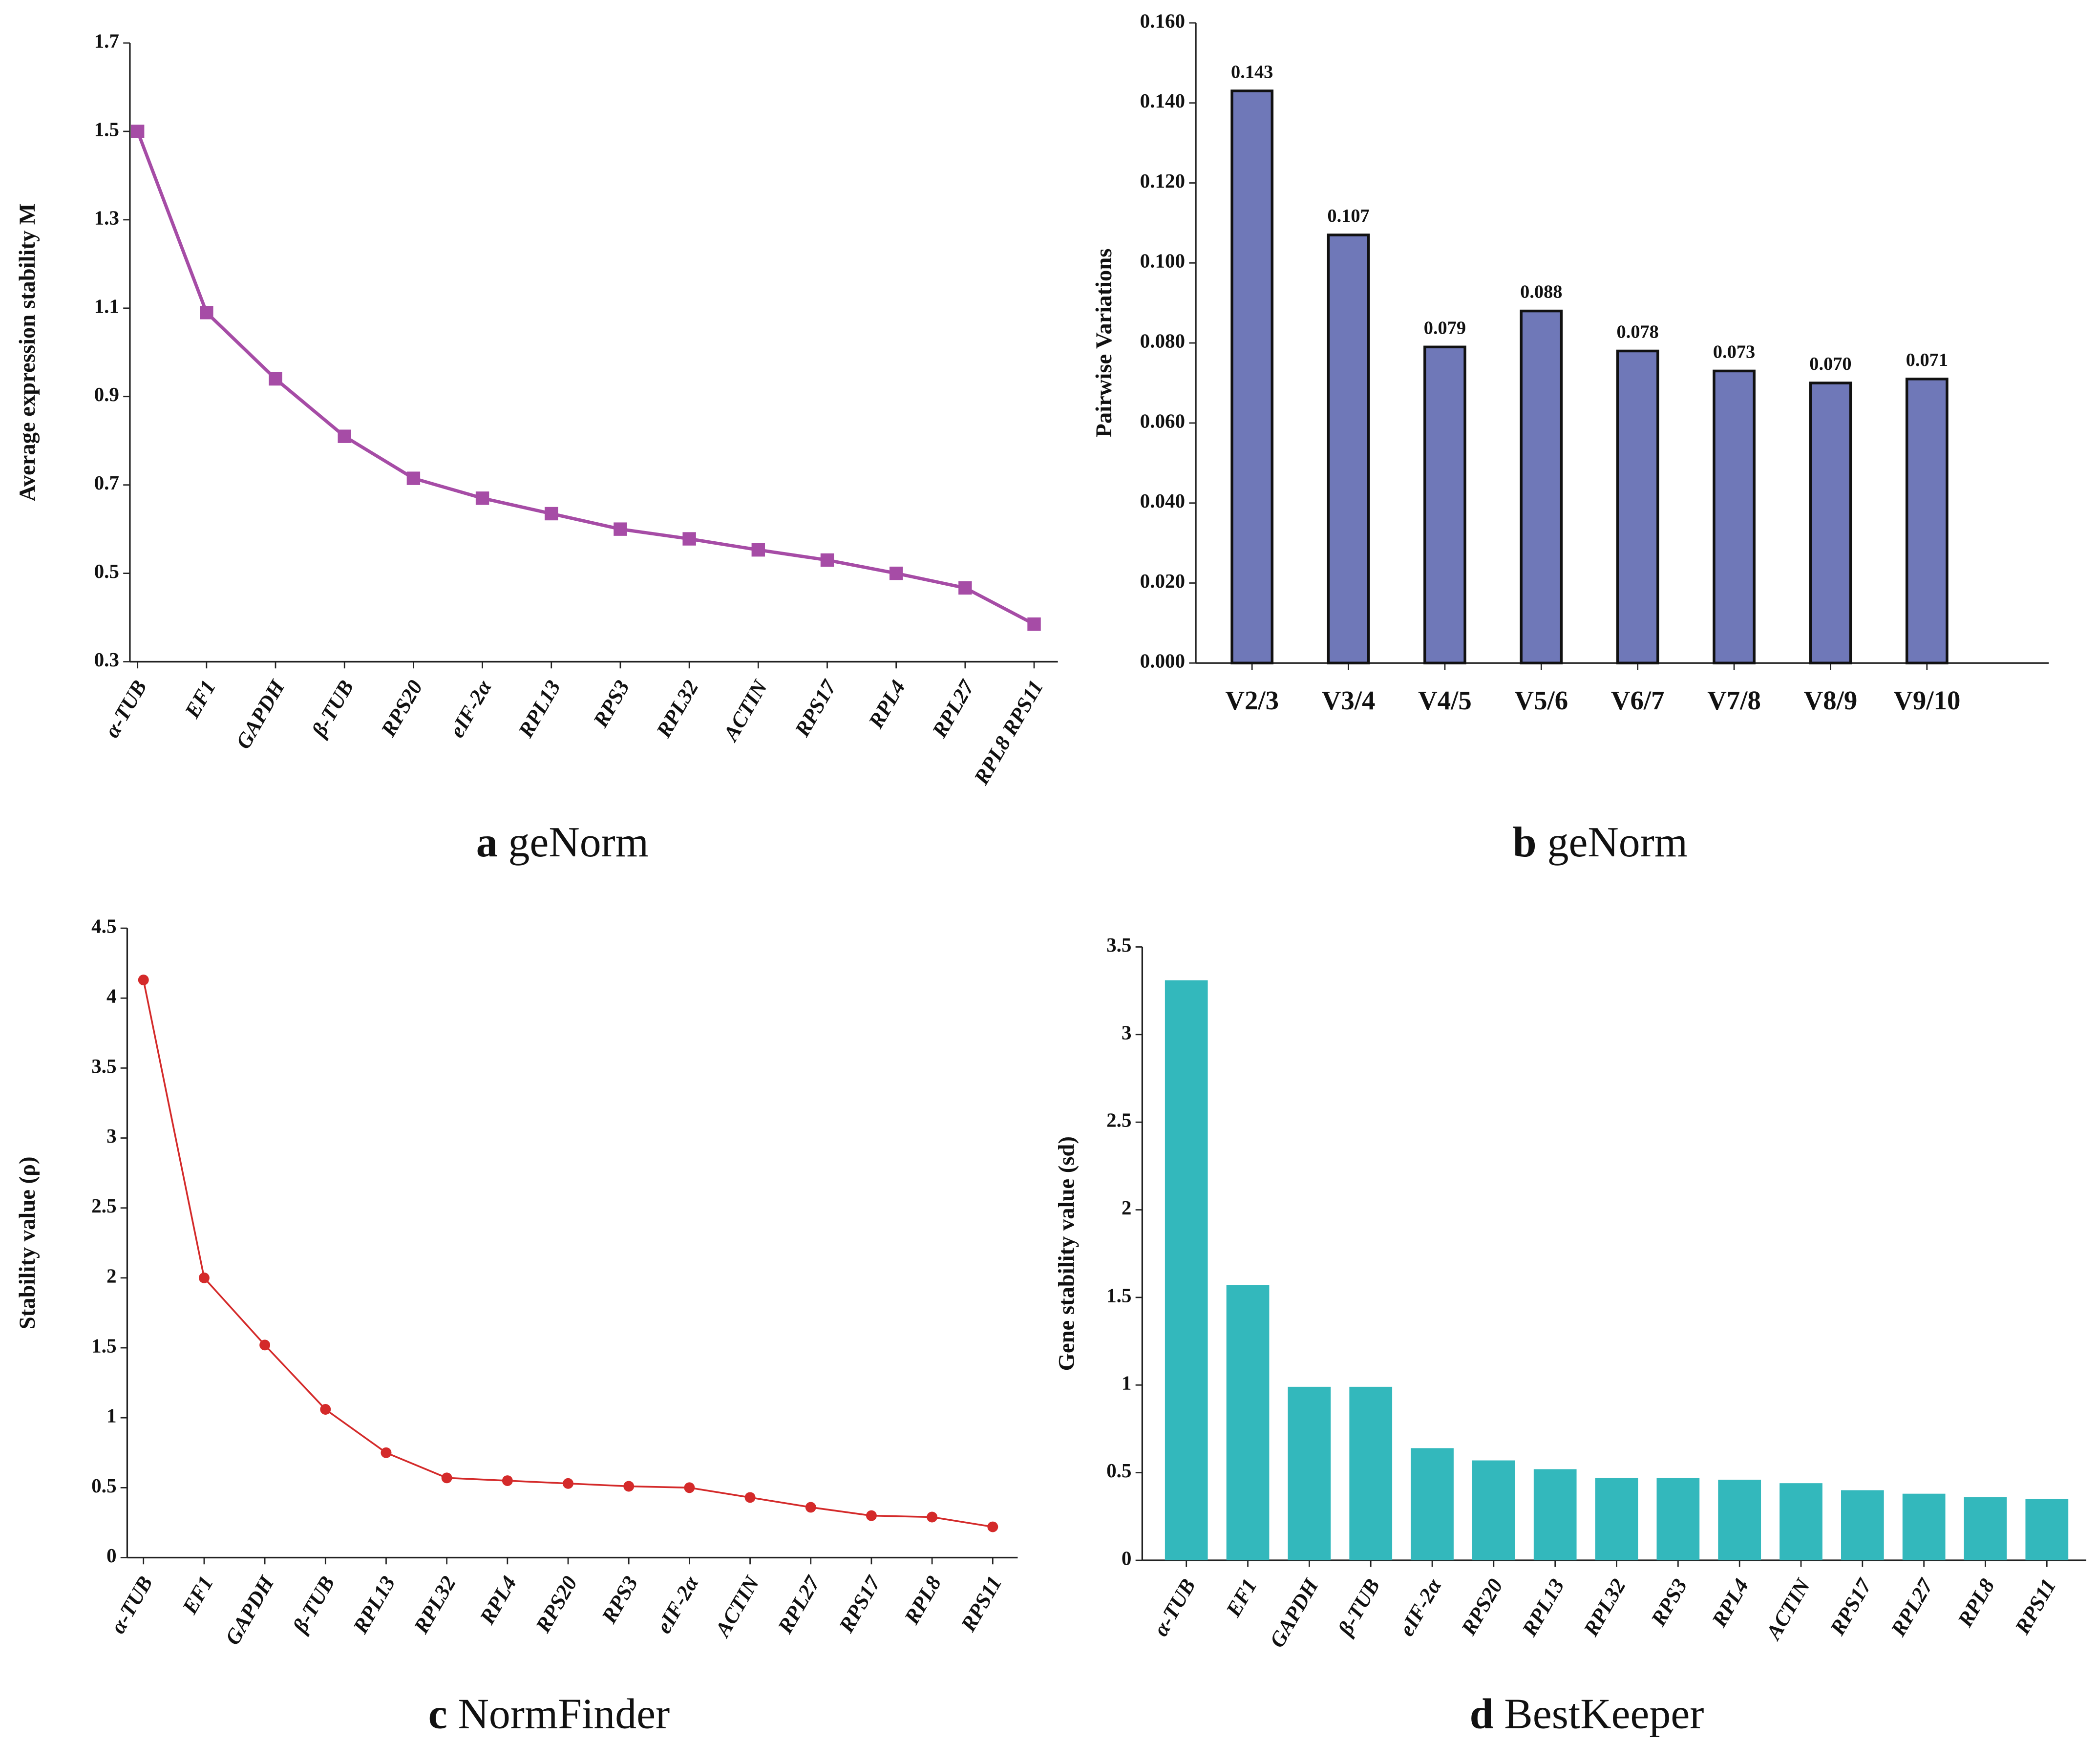 The width and height of the screenshot is (2097, 1764). I want to click on x-tick-label: β-TUB, so click(313, 1604).